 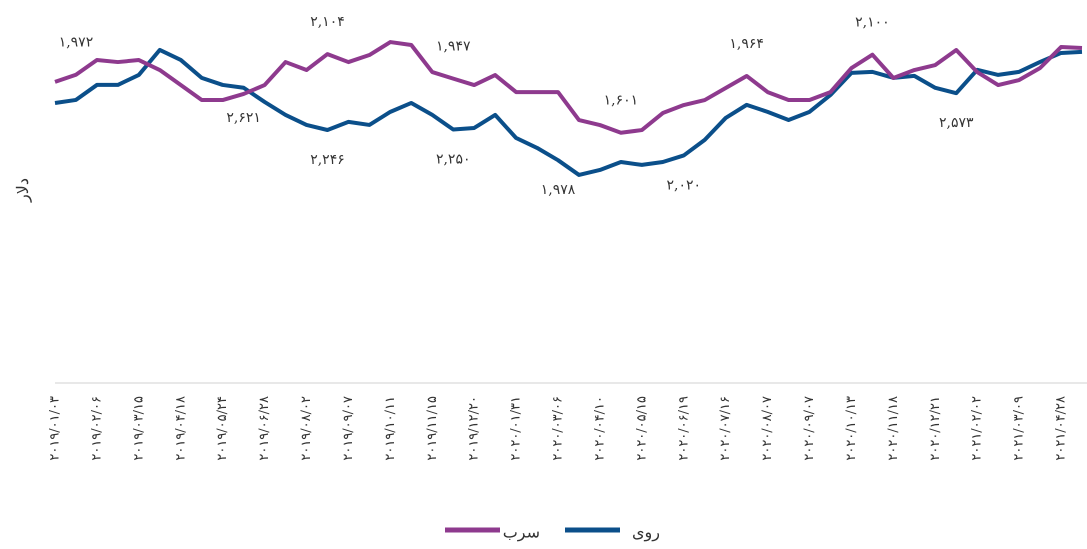 I want to click on x-tick-label: ۲۰۲۰/۰۹/۰۷, so click(x=809, y=428).